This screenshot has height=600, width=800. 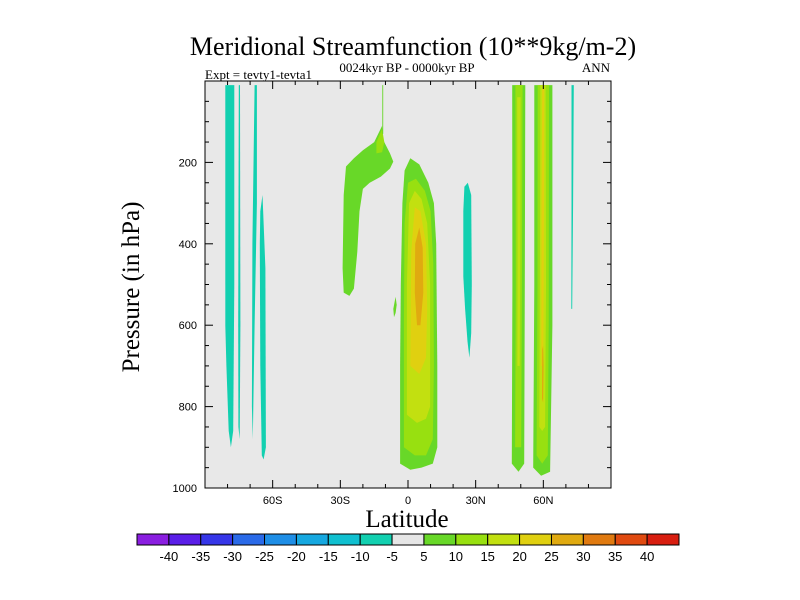 I want to click on contour-sh-upper-spike, so click(x=383, y=109).